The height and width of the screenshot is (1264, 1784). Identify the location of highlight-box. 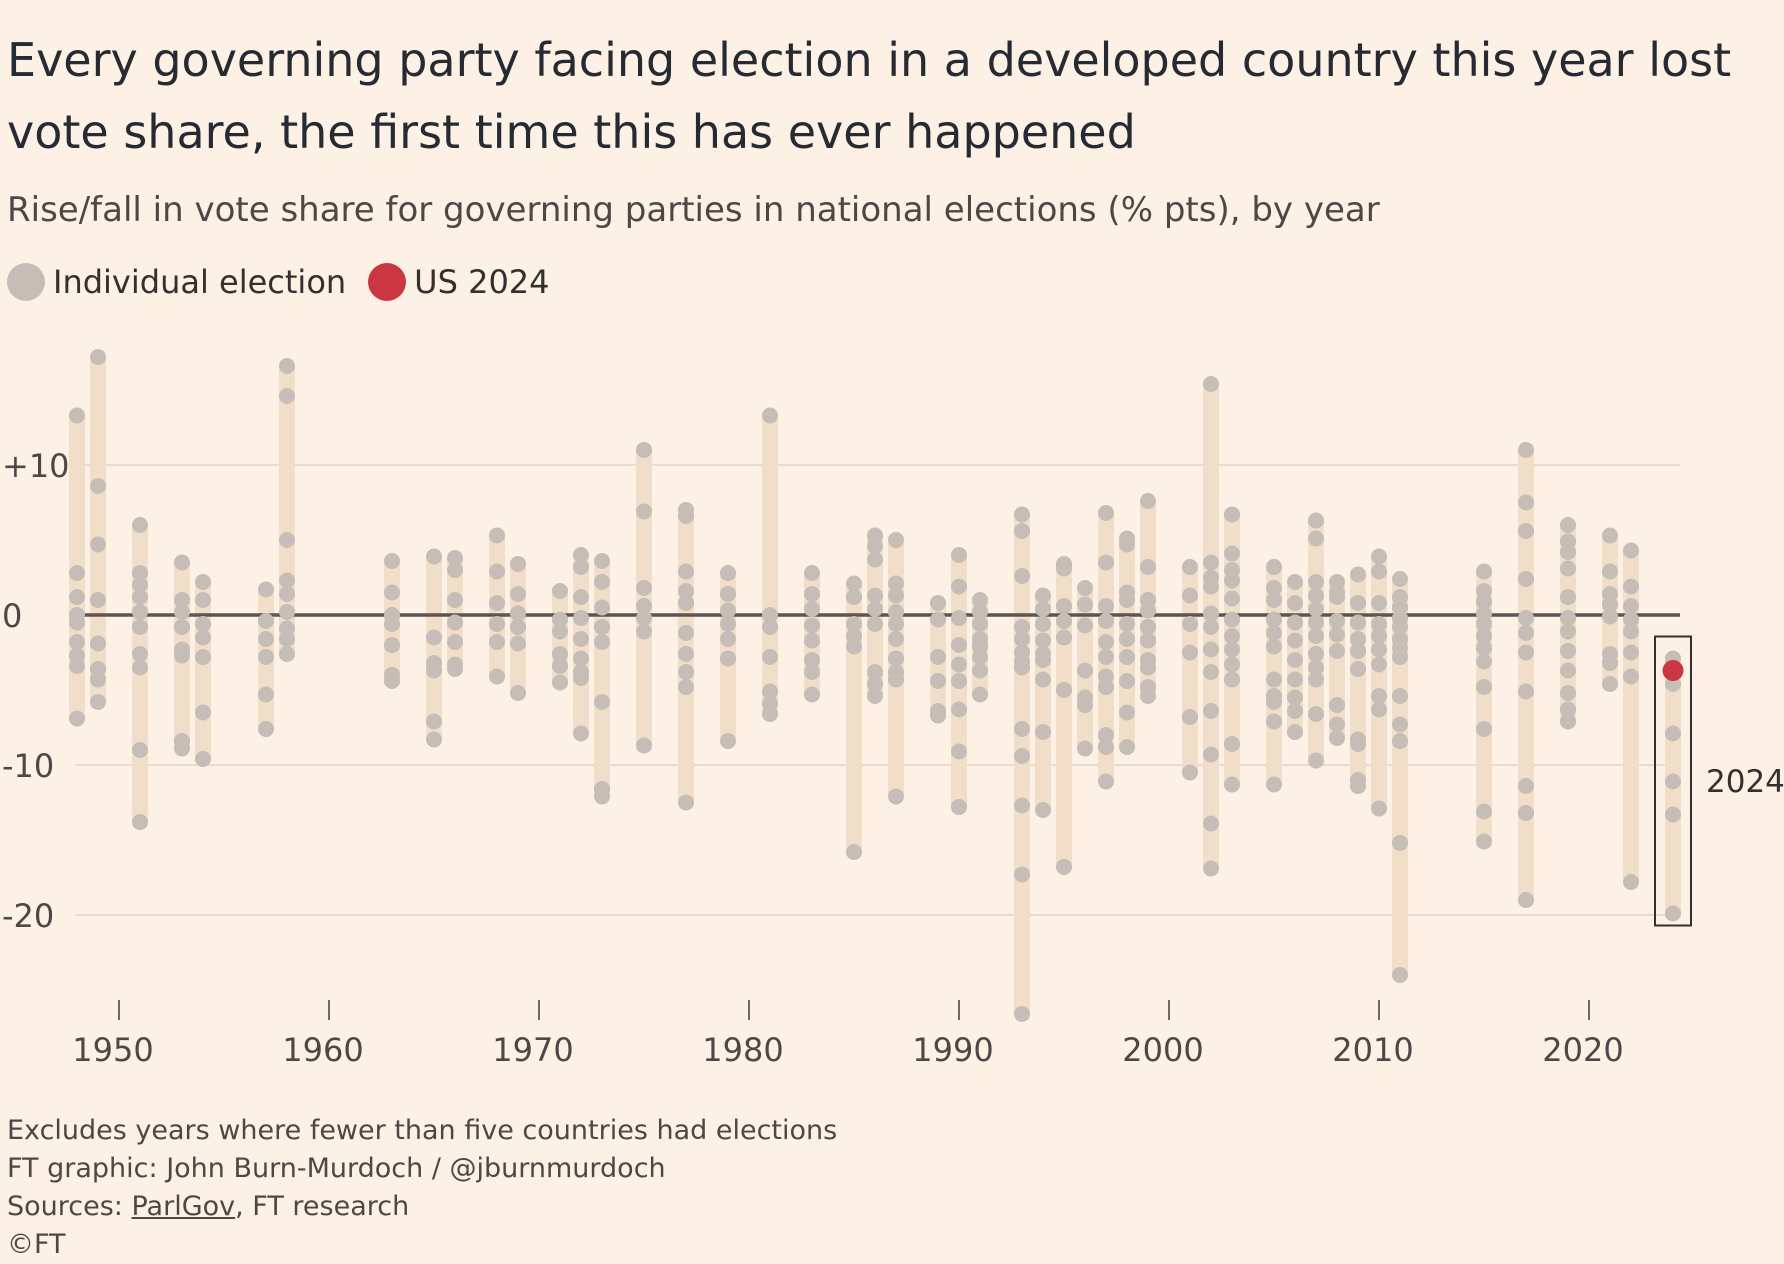
(1673, 781).